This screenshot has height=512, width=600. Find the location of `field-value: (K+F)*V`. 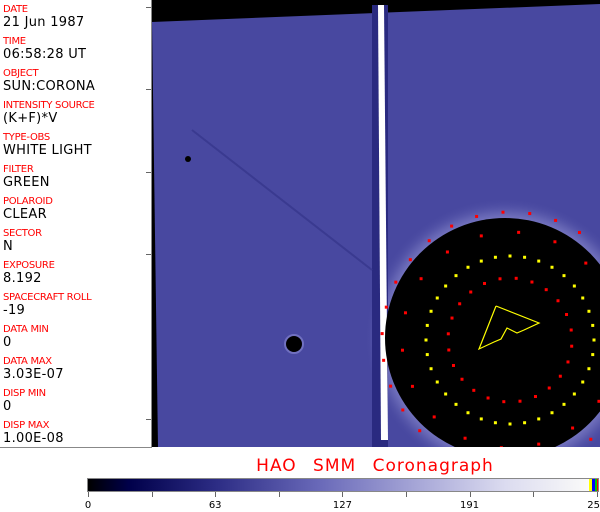

field-value: (K+F)*V is located at coordinates (30, 118).